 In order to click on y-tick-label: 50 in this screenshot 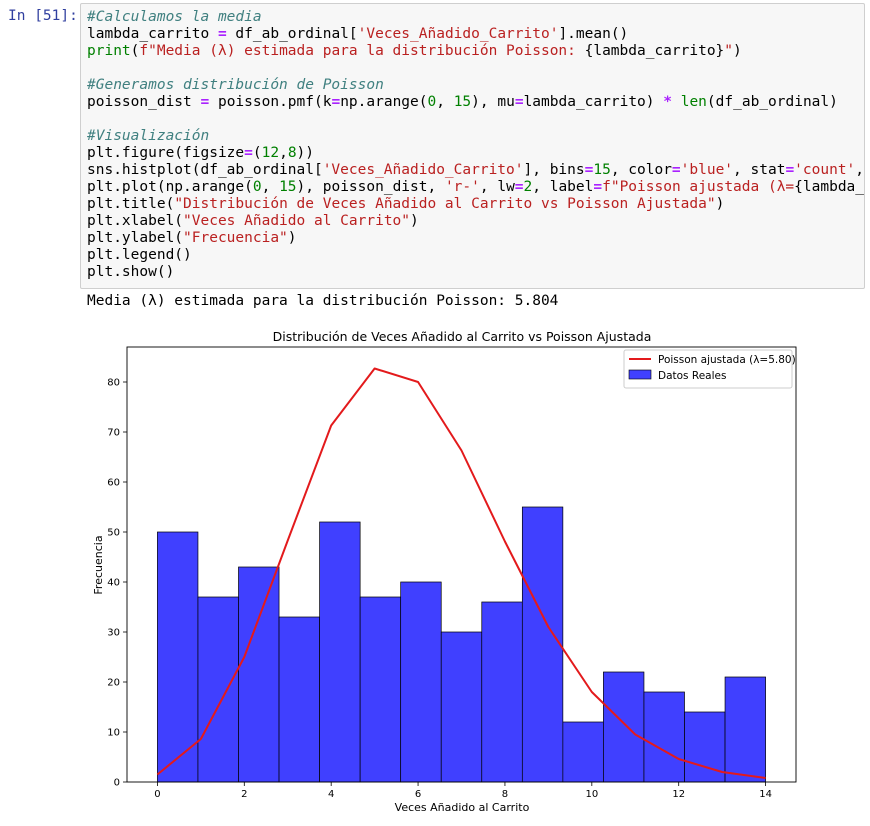, I will do `click(113, 533)`.